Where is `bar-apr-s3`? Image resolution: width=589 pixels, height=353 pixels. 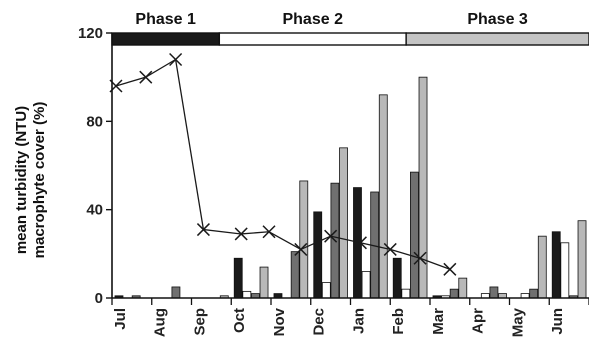 bar-apr-s3 is located at coordinates (494, 292).